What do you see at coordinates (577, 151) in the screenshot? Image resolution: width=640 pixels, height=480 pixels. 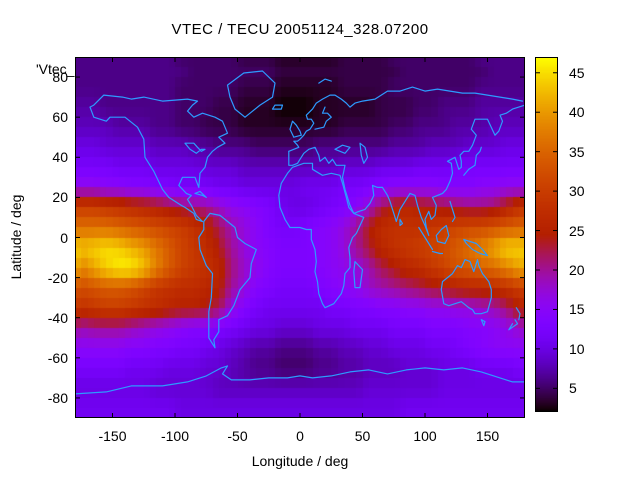 I see `colorbar-tick-label: 35` at bounding box center [577, 151].